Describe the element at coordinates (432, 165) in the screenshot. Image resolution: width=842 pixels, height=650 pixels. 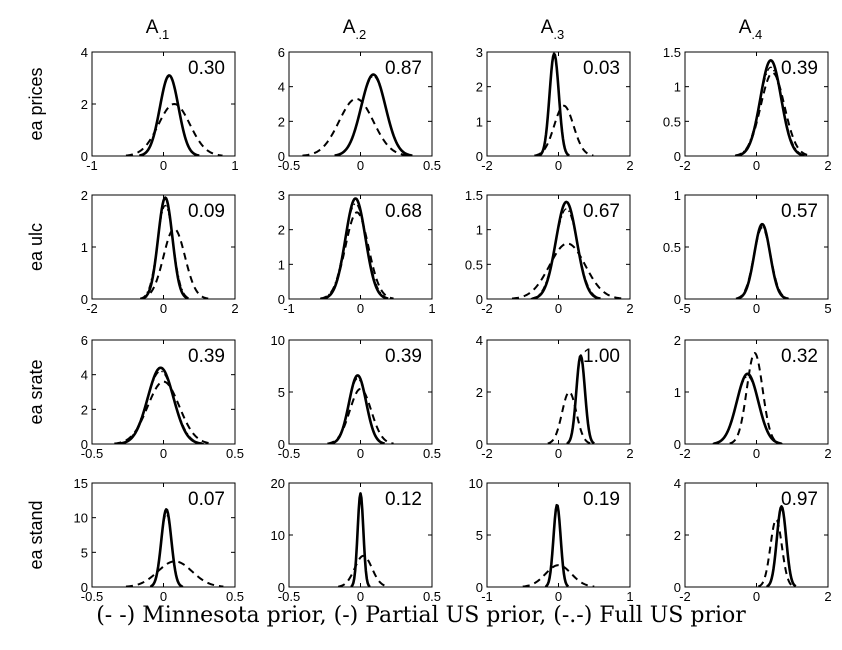
I see `x-tick-label: 0.5` at that location.